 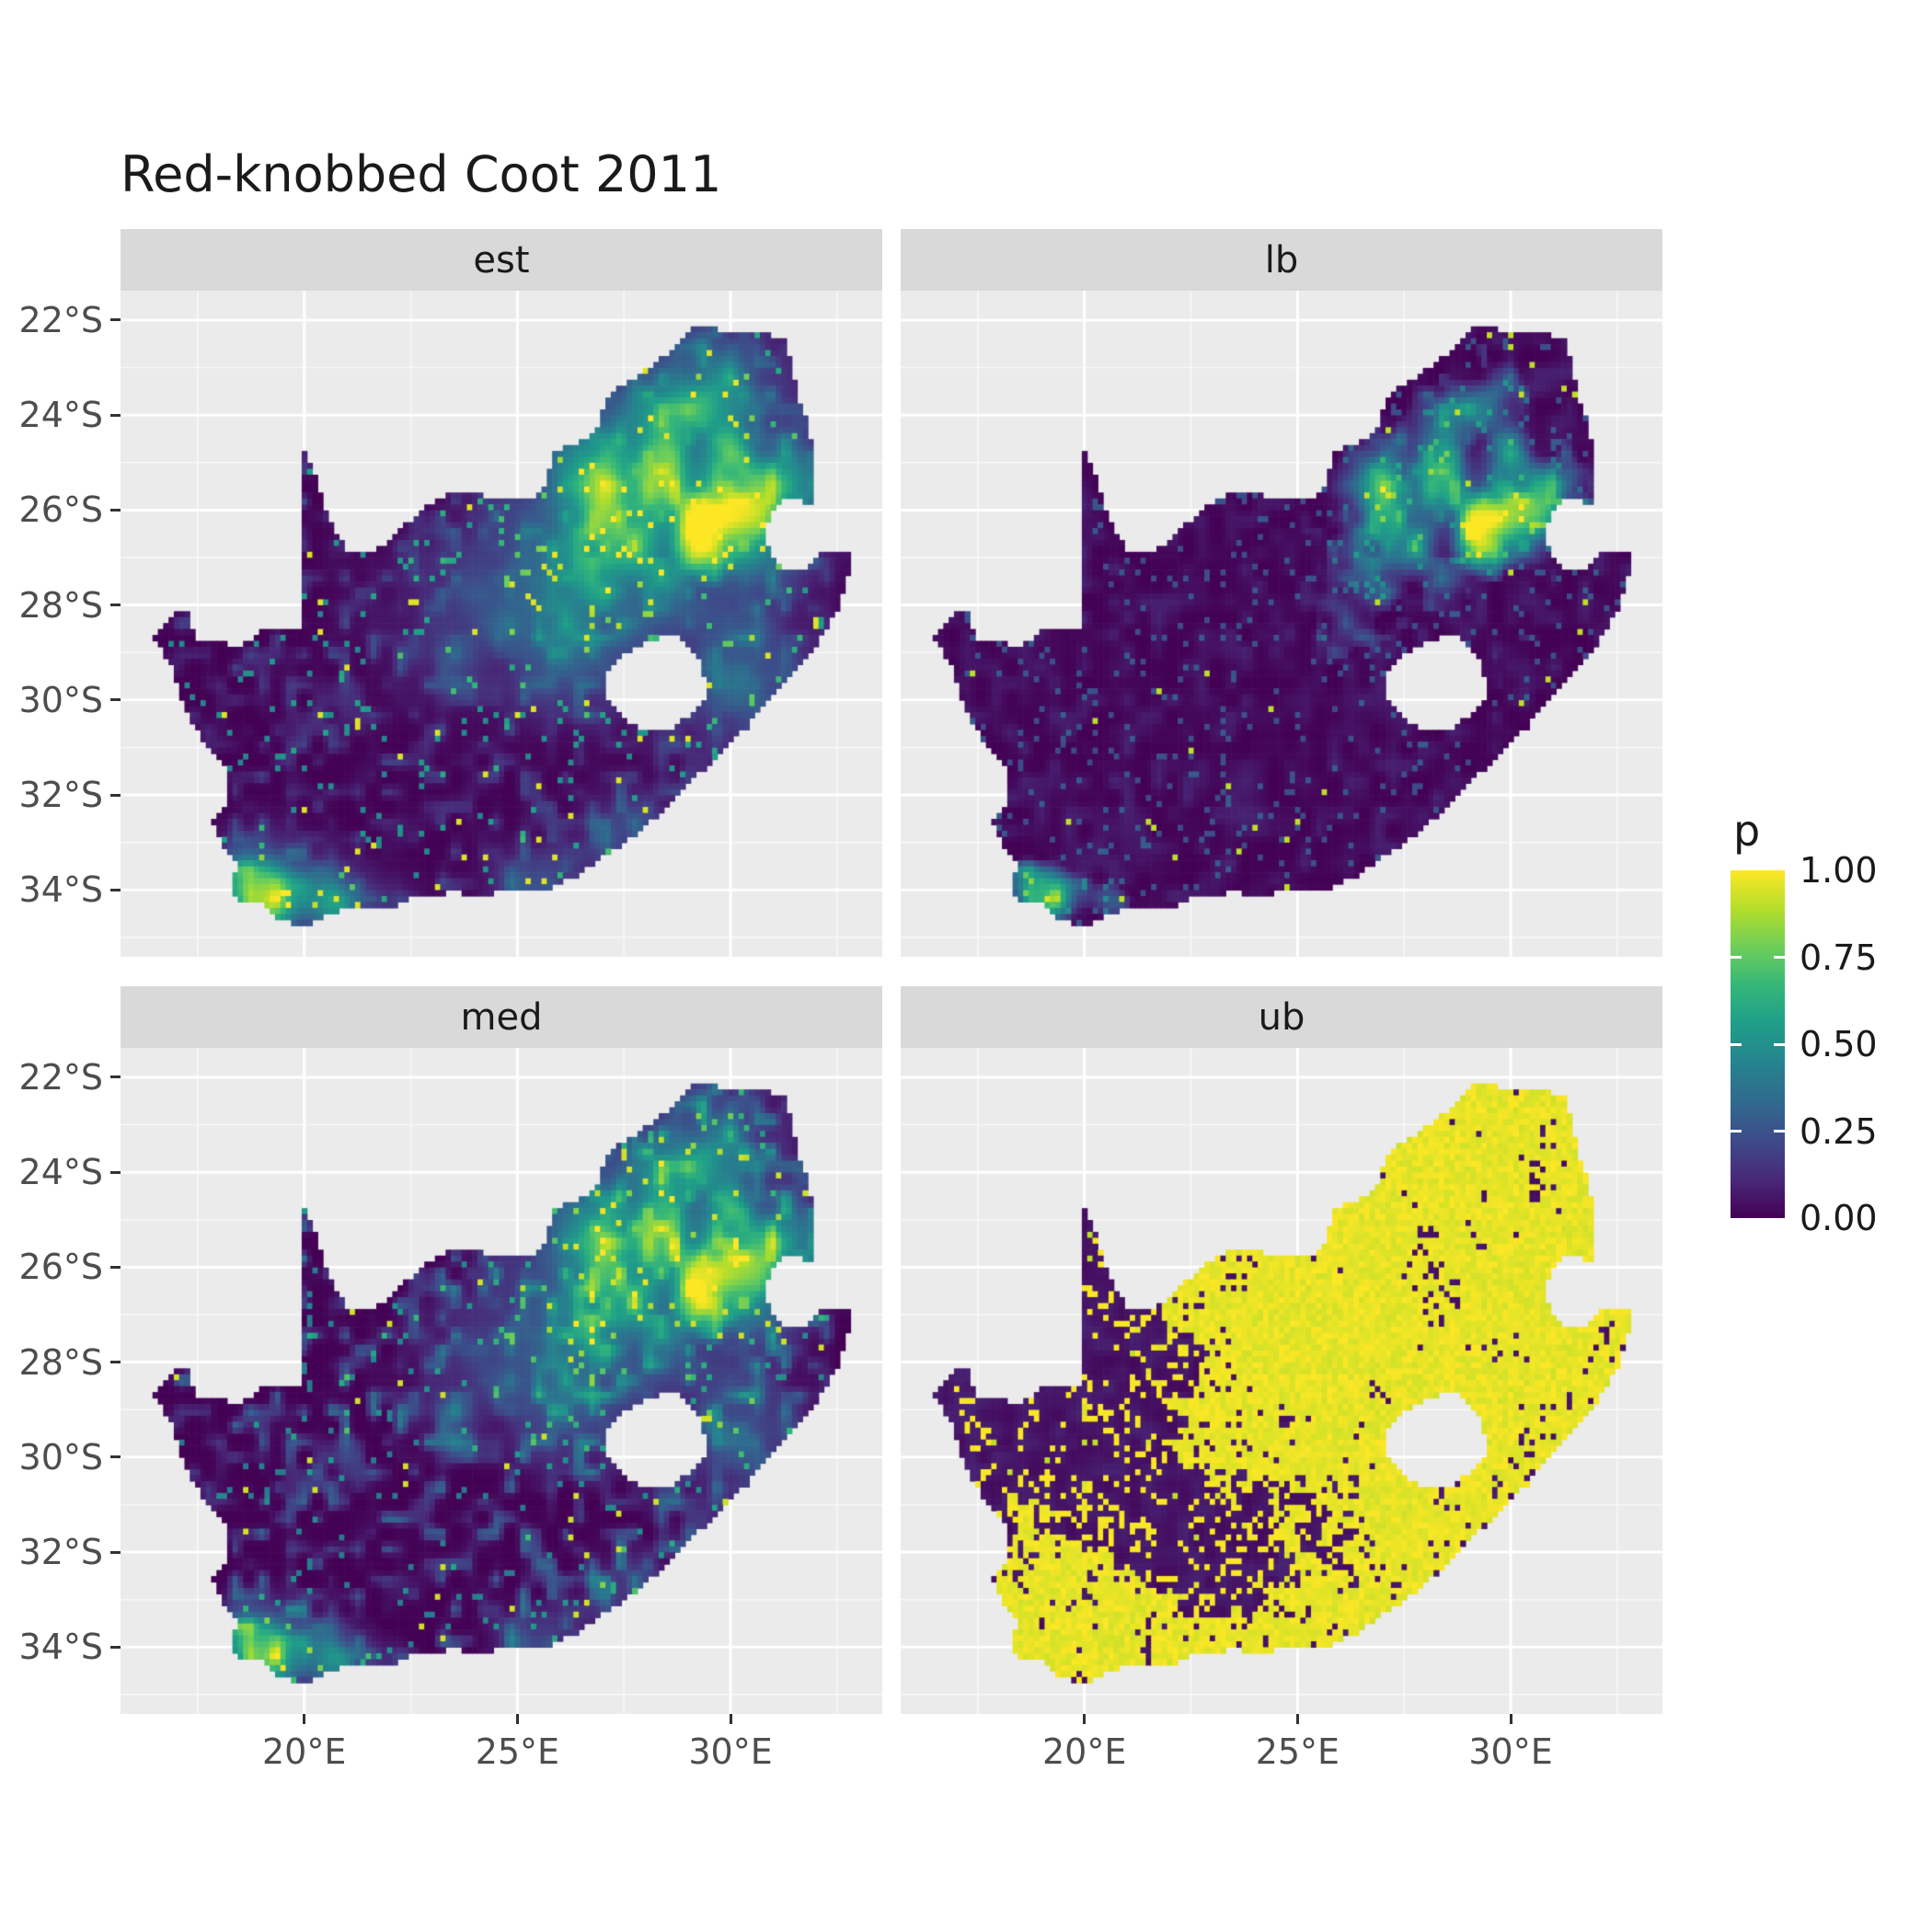 What do you see at coordinates (1839, 1218) in the screenshot?
I see `legend-tick-label: 0.00` at bounding box center [1839, 1218].